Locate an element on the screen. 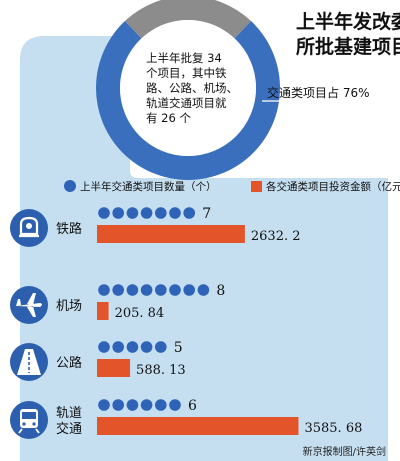  investment-value-label: 3585. 68 is located at coordinates (333, 428).